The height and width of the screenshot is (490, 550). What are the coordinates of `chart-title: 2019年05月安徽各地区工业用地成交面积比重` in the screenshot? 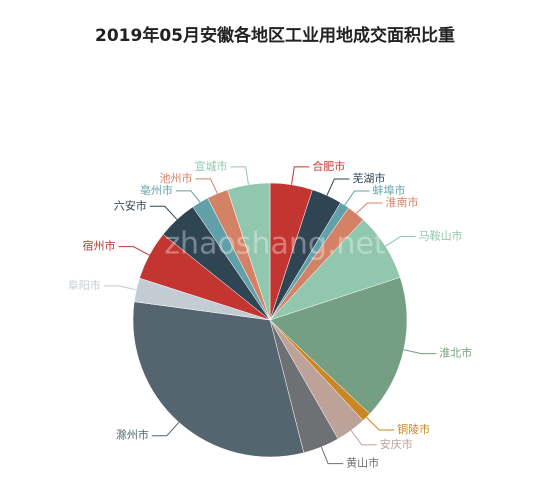 It's located at (275, 35).